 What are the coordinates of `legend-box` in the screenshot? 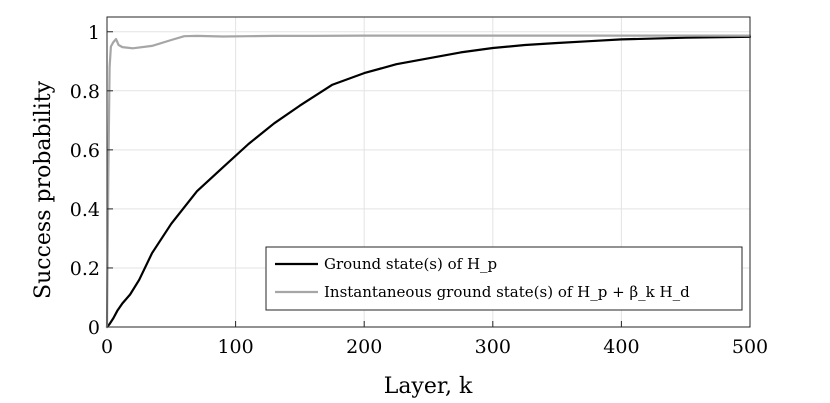 It's located at (504, 278).